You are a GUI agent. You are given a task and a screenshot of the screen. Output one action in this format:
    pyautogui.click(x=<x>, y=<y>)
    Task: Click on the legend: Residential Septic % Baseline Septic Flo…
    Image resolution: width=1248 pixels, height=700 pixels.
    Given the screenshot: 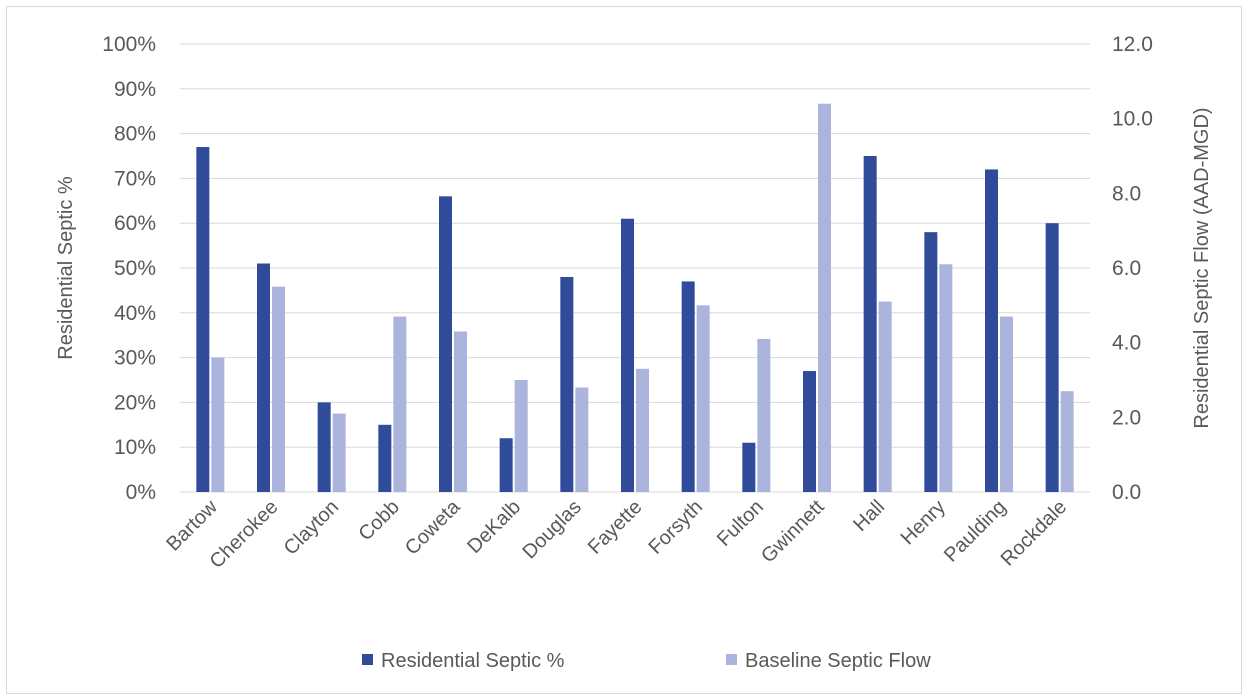 What is the action you would take?
    pyautogui.click(x=646, y=661)
    